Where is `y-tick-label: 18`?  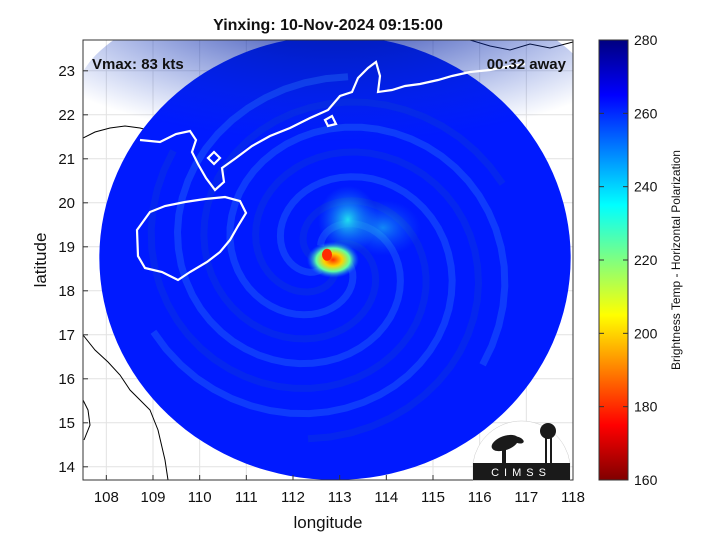 y-tick-label: 18 is located at coordinates (66, 291).